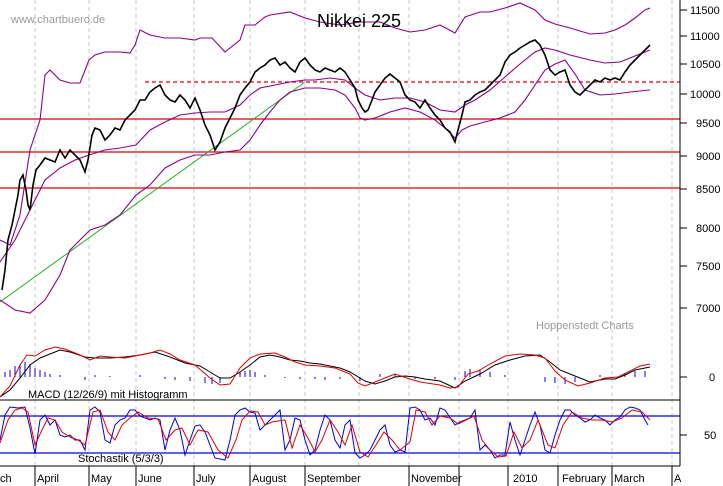 This screenshot has height=486, width=723. What do you see at coordinates (629, 479) in the screenshot?
I see `svg-text: March` at bounding box center [629, 479].